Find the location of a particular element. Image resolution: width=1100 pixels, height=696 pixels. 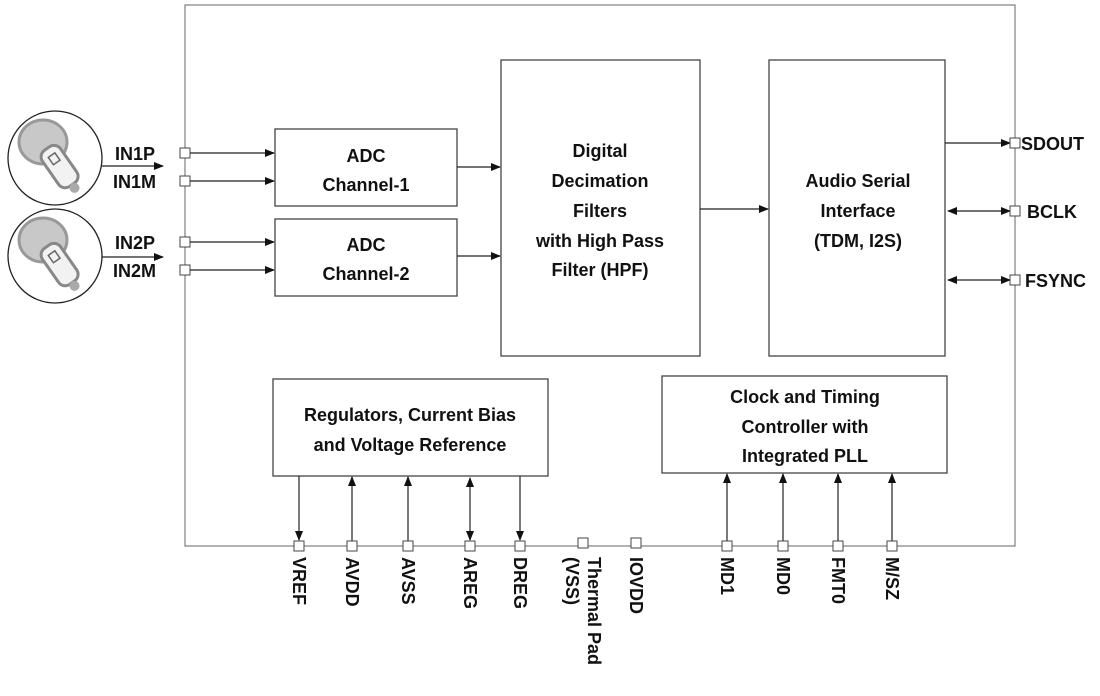

block-label: Digital is located at coordinates (599, 151).